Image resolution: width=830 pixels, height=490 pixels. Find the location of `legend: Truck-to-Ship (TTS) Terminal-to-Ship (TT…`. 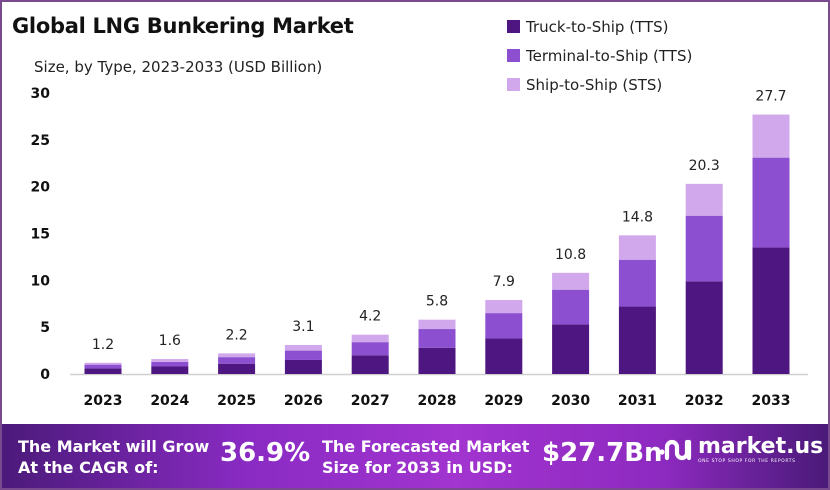

legend: Truck-to-Ship (TTS) Terminal-to-Ship (TT… is located at coordinates (599, 55).